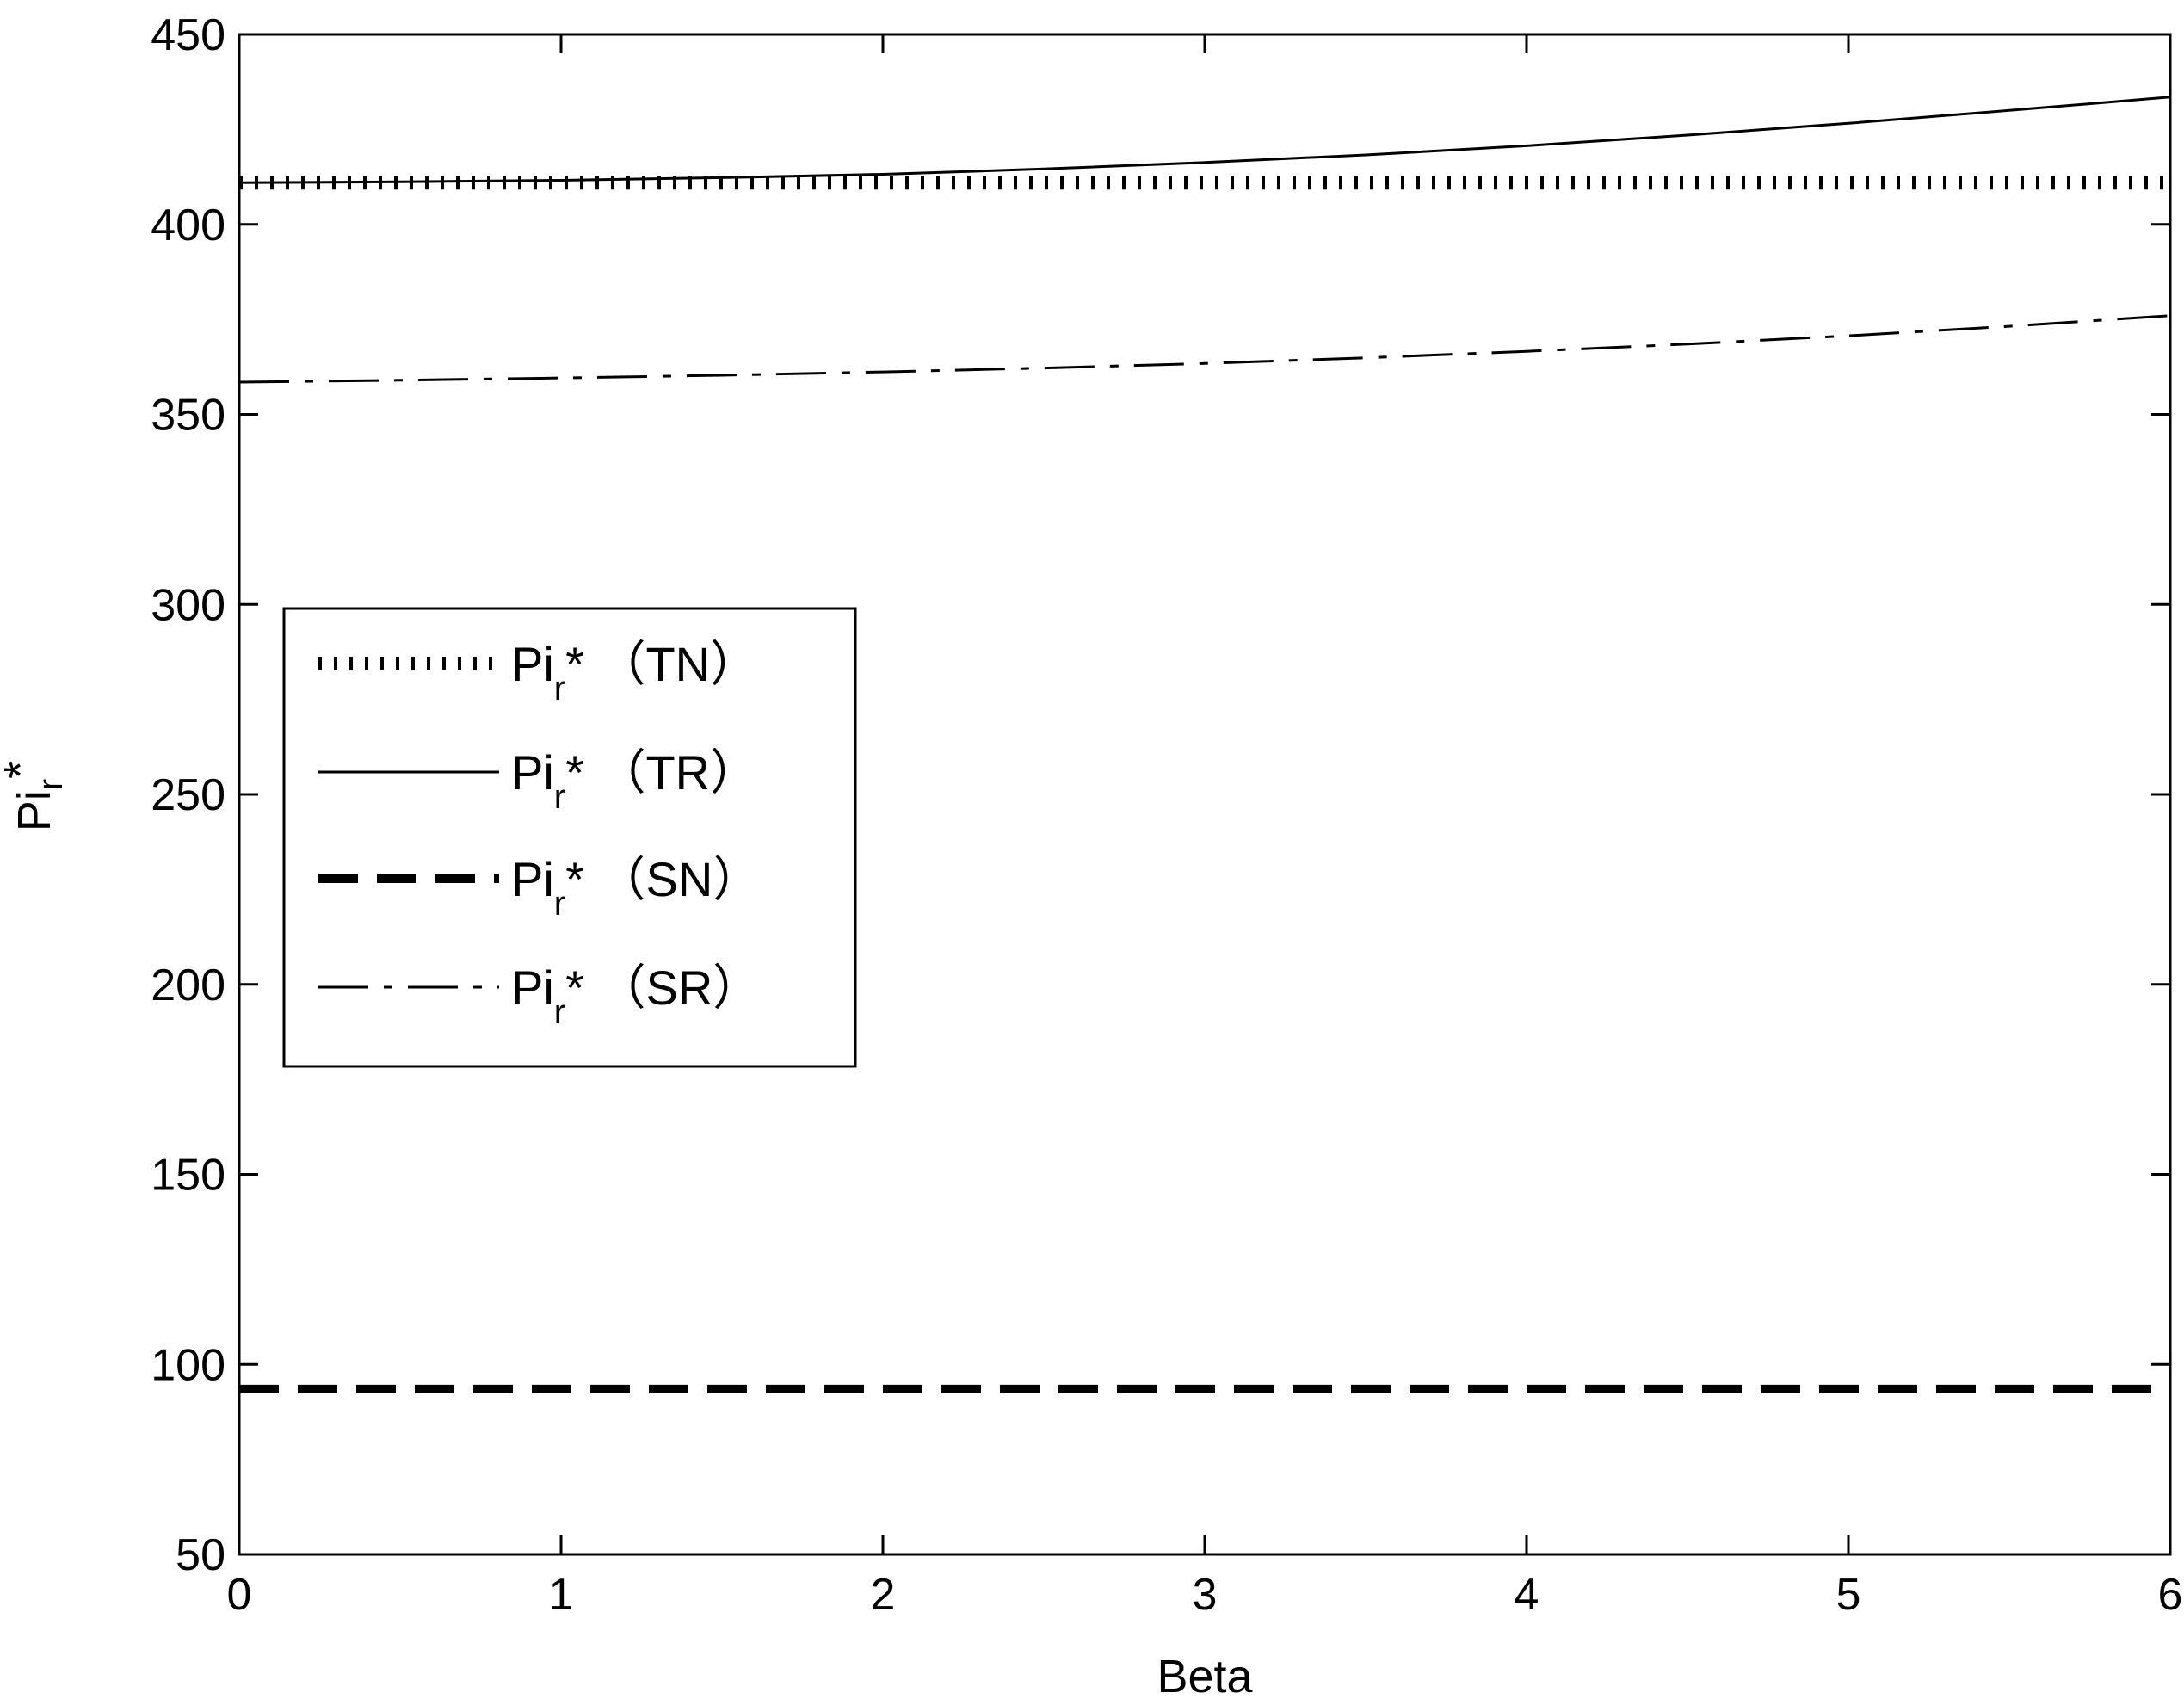 Image resolution: width=2184 pixels, height=1705 pixels. Describe the element at coordinates (188, 225) in the screenshot. I see `y-tick-label: 400` at that location.